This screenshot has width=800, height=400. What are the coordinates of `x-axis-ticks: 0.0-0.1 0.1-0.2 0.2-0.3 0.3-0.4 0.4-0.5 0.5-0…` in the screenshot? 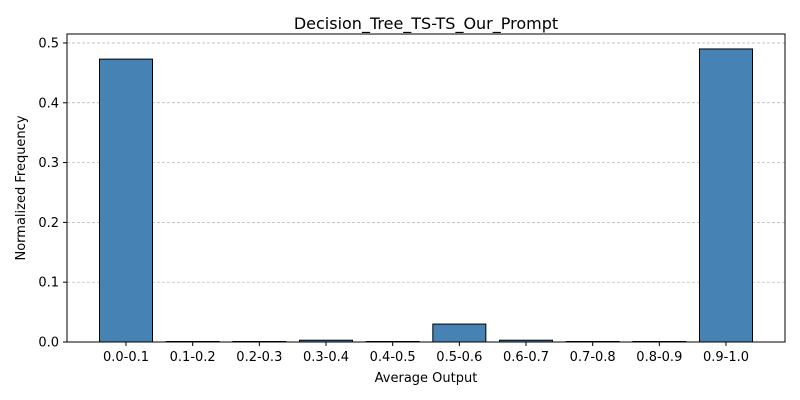 It's located at (426, 353).